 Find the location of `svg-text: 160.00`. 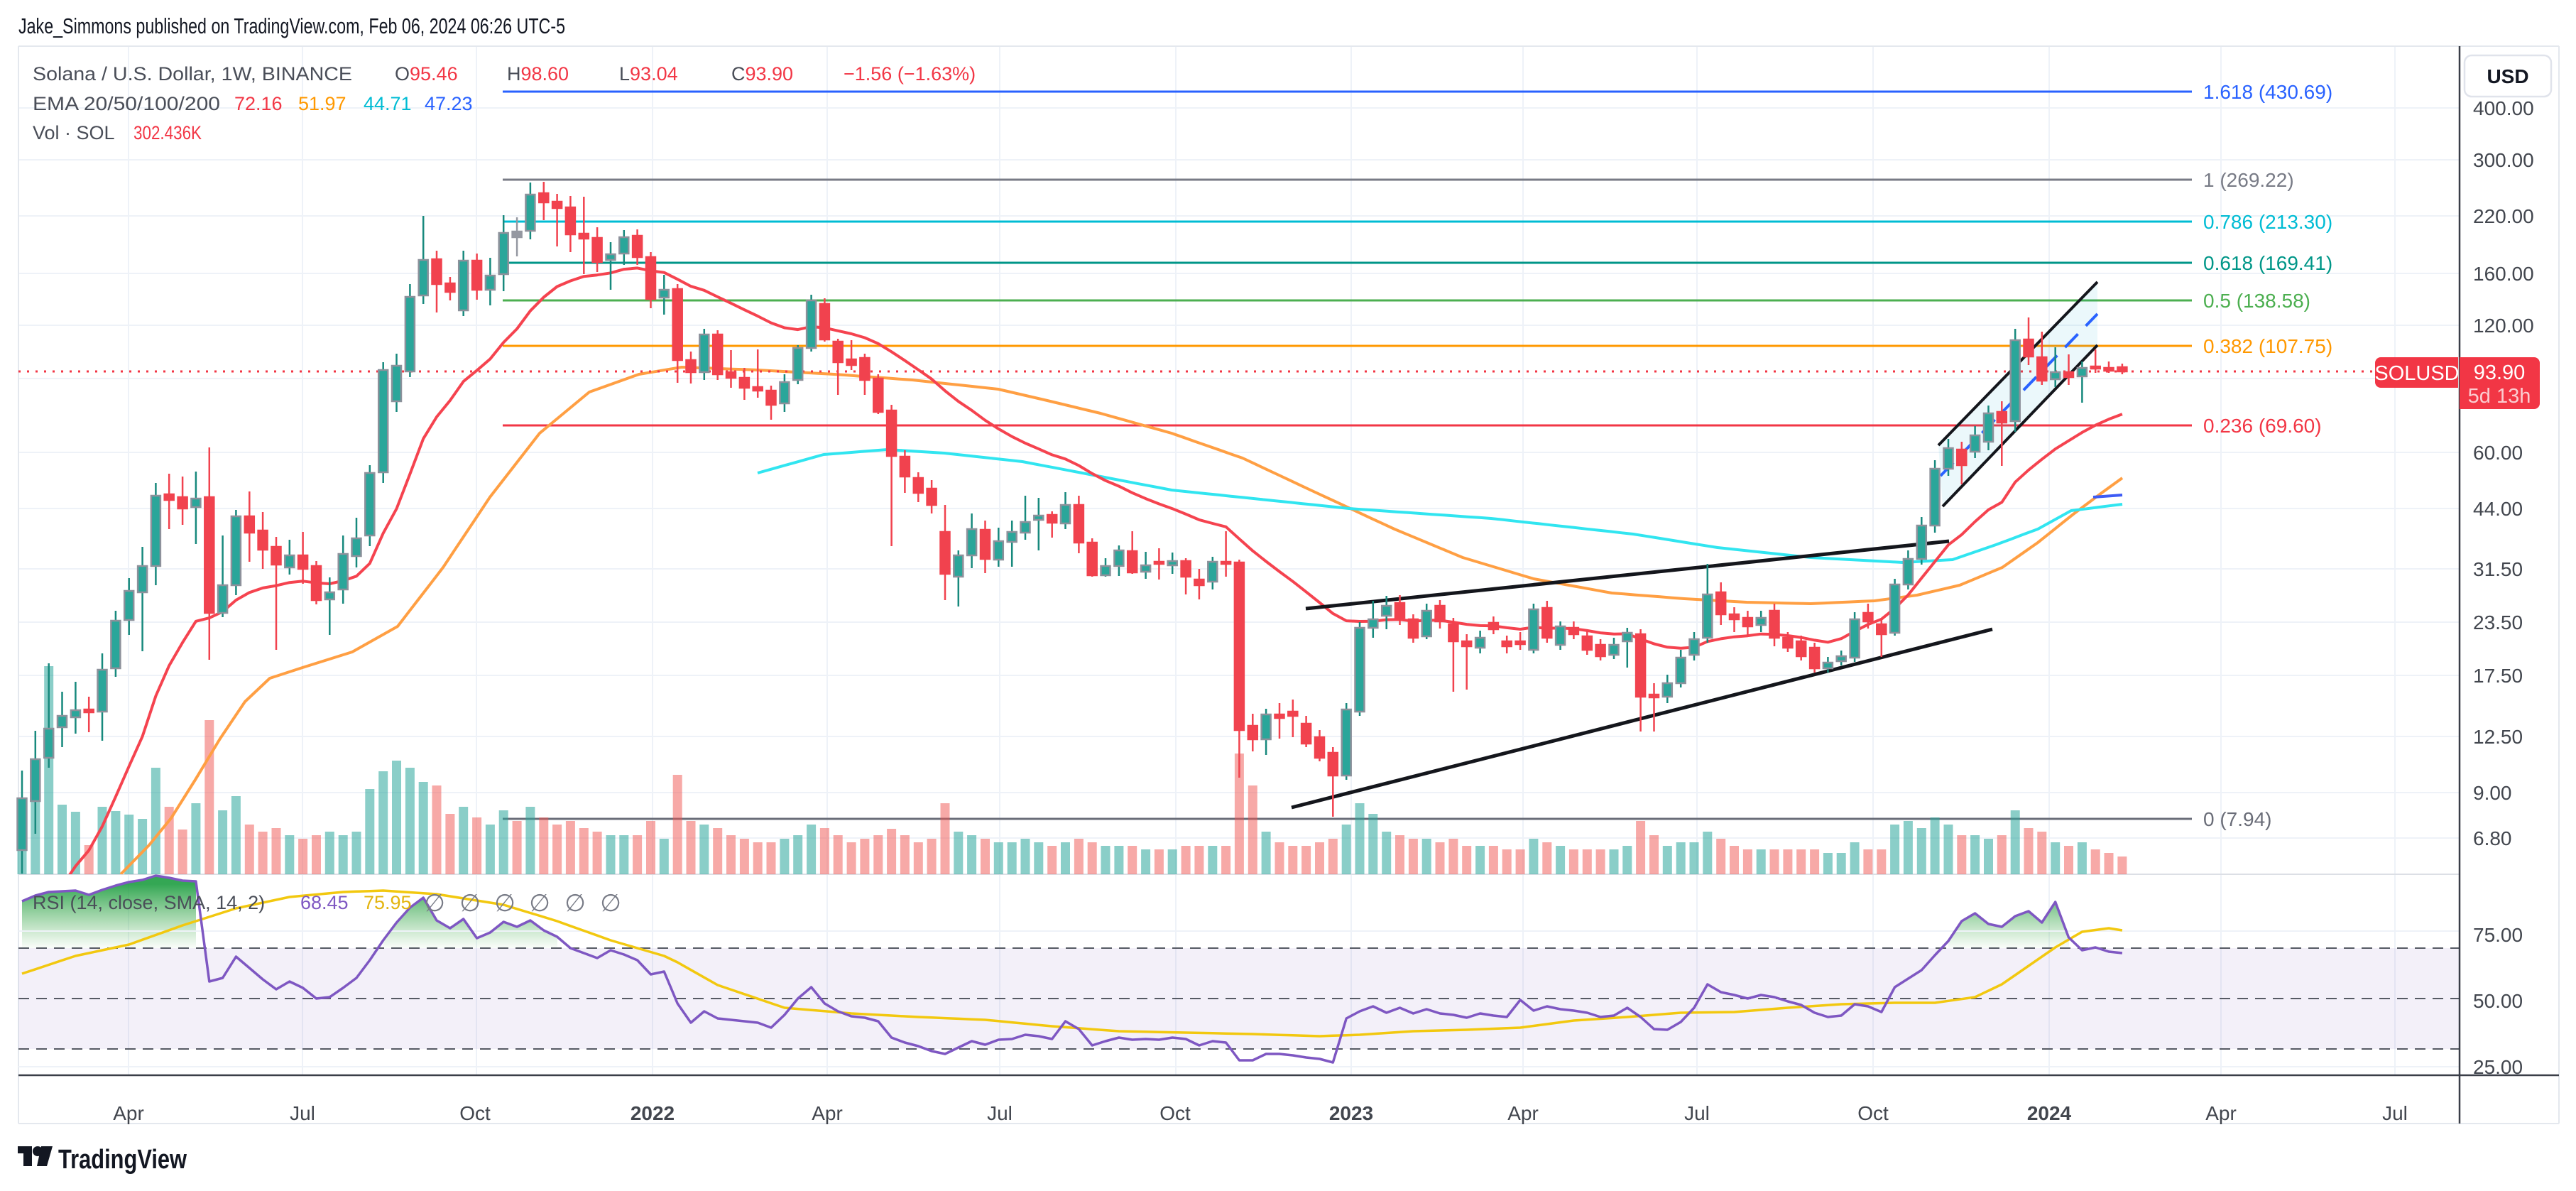

svg-text: 160.00 is located at coordinates (2503, 274).